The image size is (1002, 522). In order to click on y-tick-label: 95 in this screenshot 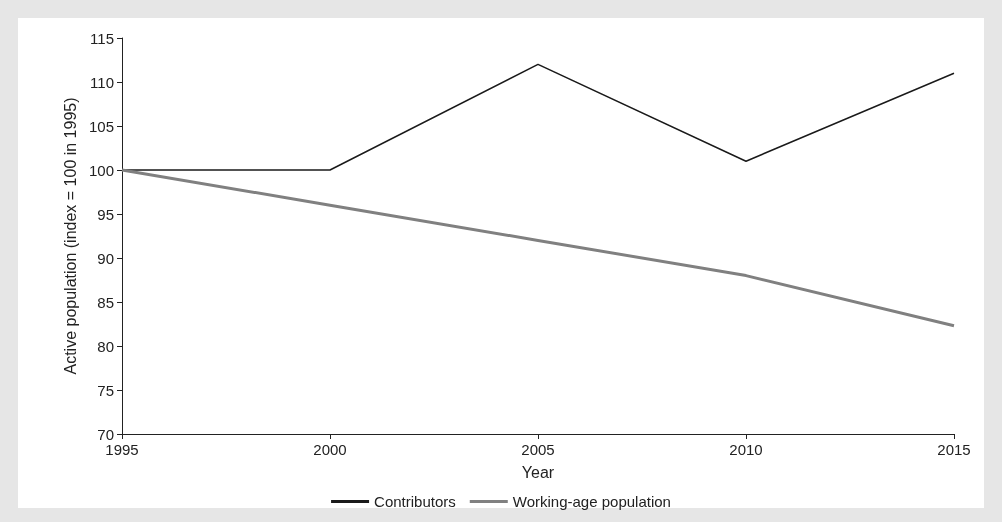, I will do `click(105, 214)`.